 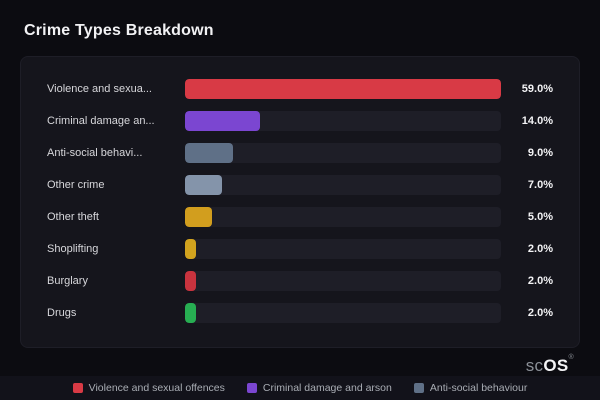 I want to click on legend-label: Violence and sexual offences, so click(x=156, y=388).